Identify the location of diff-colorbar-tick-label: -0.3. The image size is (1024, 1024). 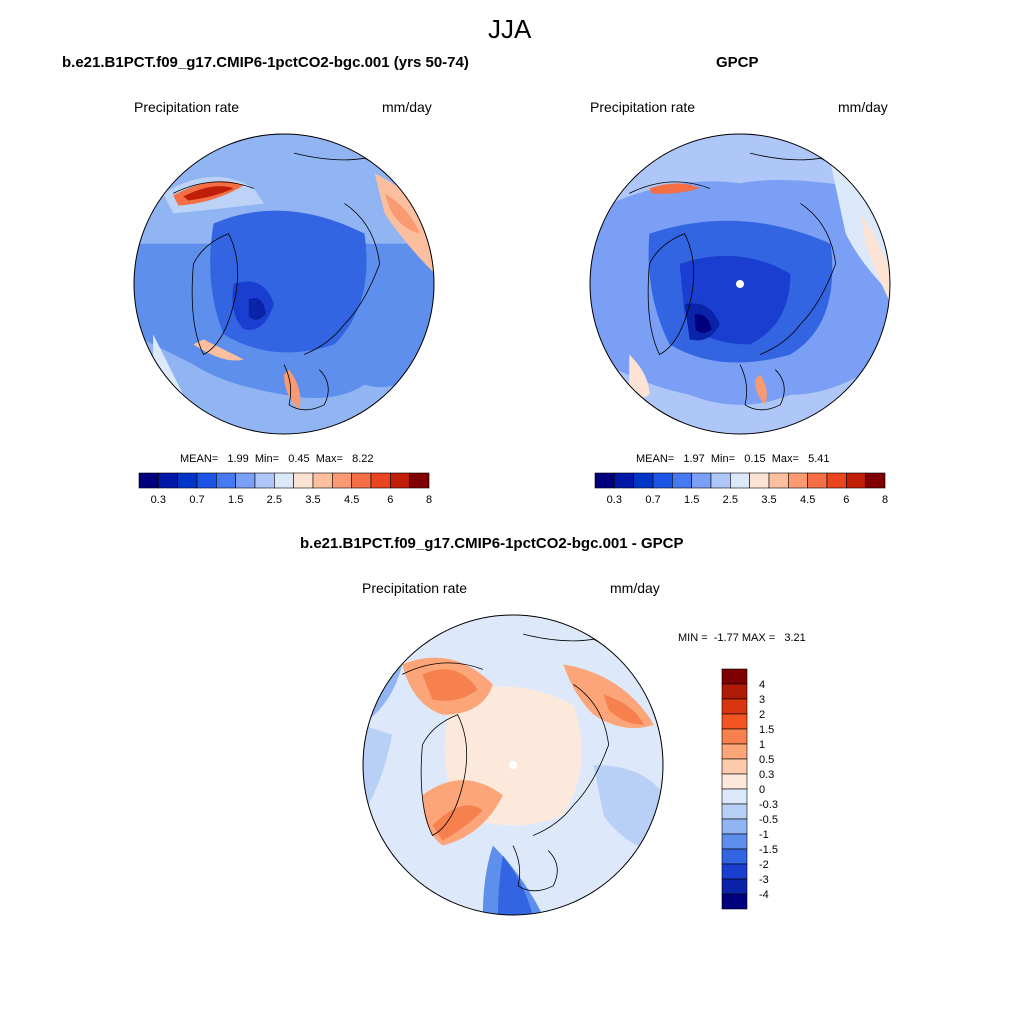
(768, 805).